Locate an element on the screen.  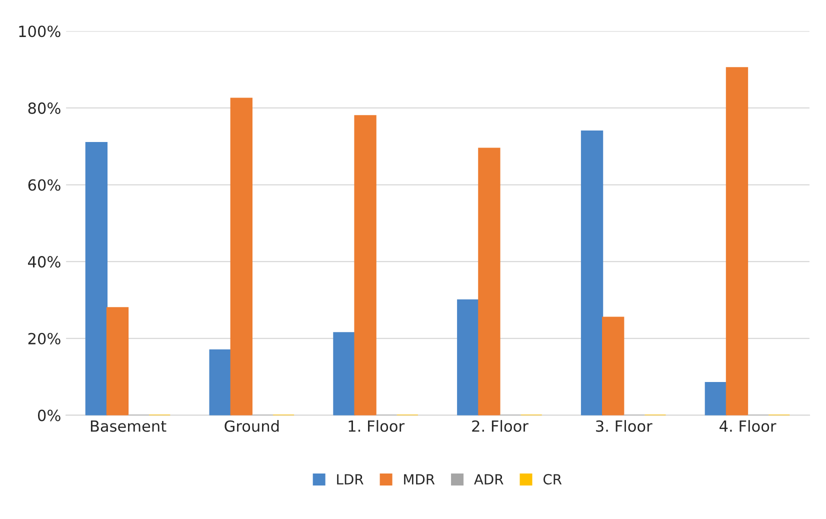
y-tick-label: 60% is located at coordinates (44, 185).